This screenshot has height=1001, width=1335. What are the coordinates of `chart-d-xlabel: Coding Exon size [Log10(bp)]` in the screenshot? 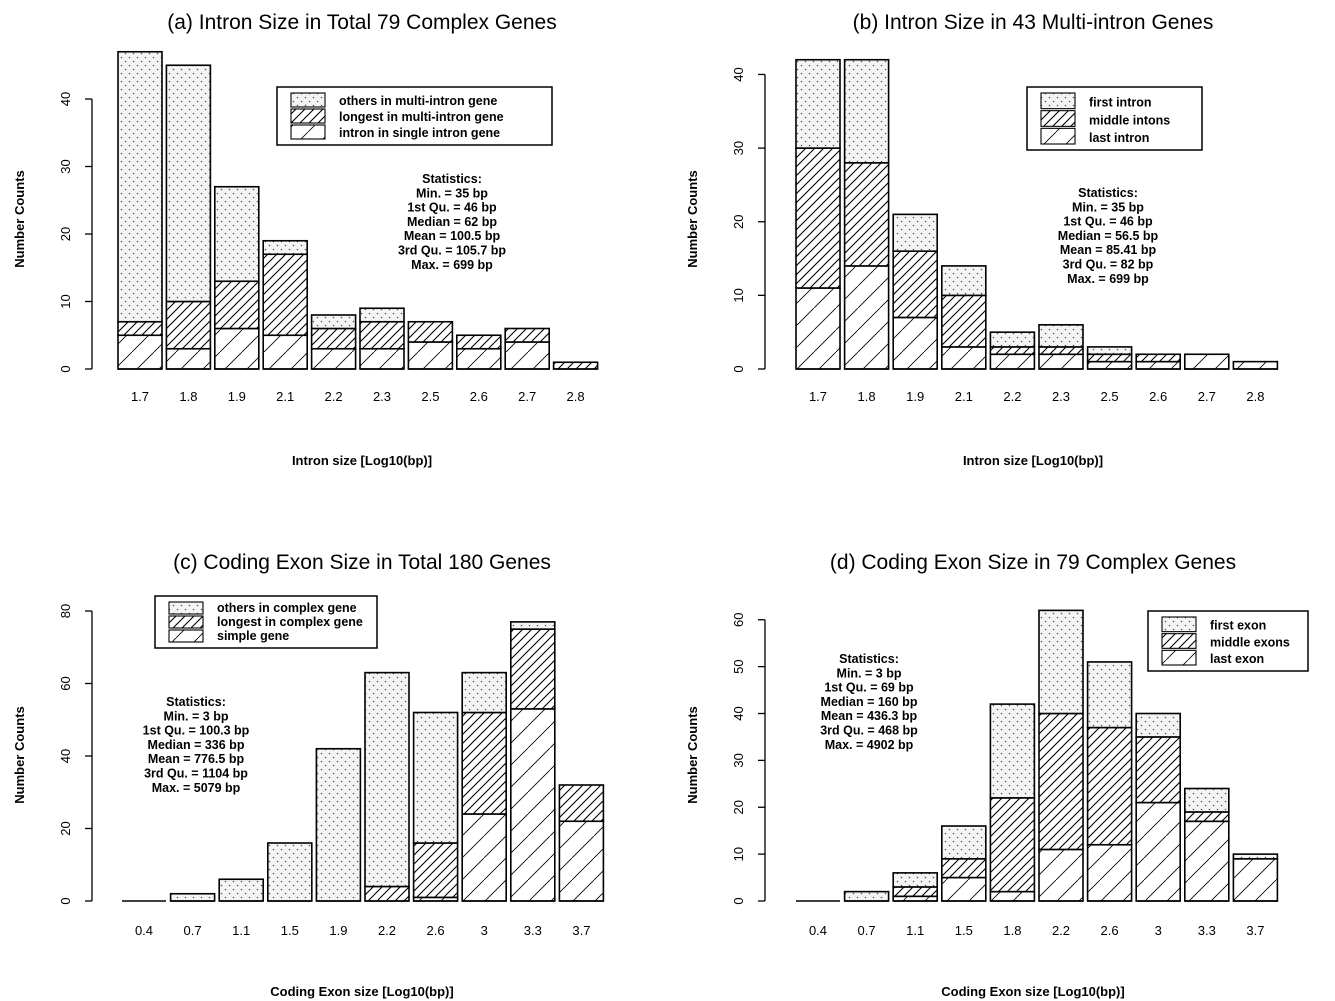 It's located at (1032, 991).